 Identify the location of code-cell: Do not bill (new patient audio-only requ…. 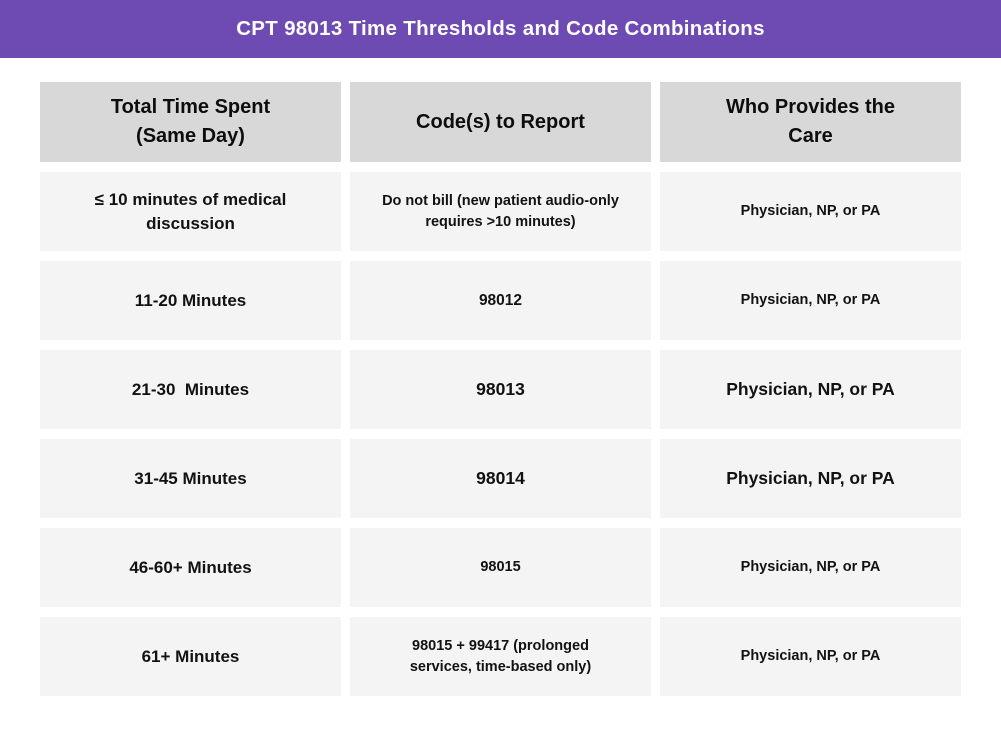
(500, 211).